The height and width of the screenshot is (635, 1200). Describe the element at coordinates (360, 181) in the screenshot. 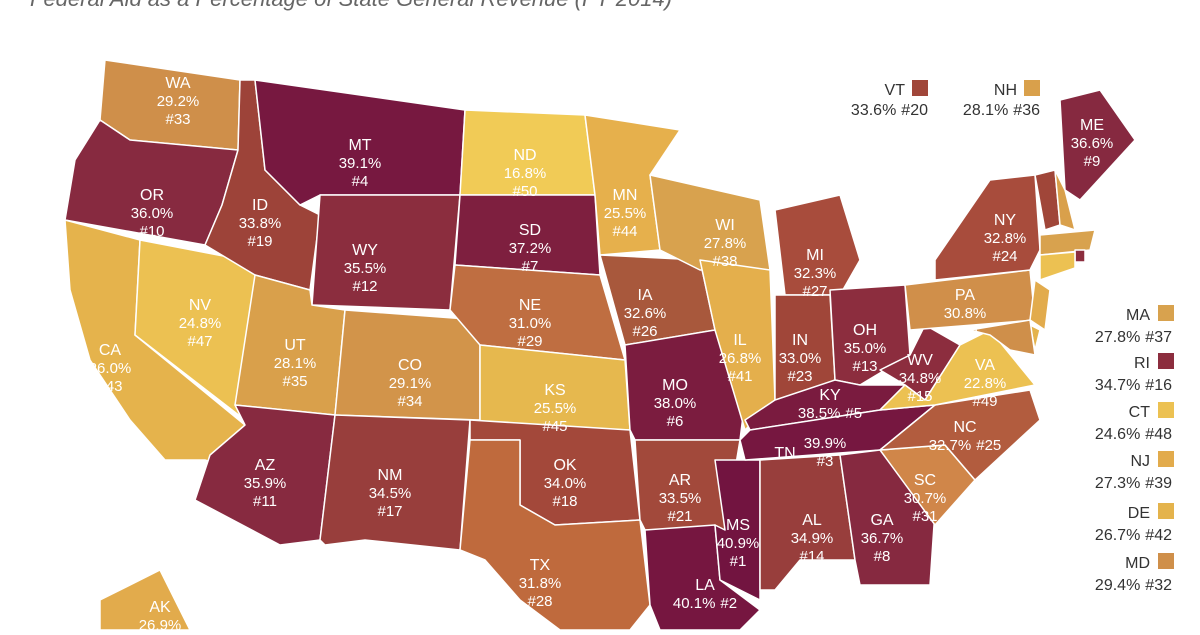

I see `state-label: #4` at that location.